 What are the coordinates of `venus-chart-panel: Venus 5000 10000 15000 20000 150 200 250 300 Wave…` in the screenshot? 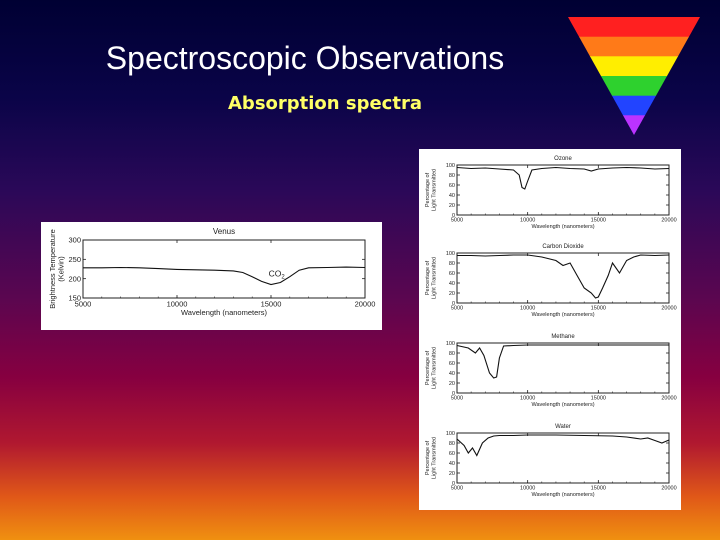 It's located at (211, 276).